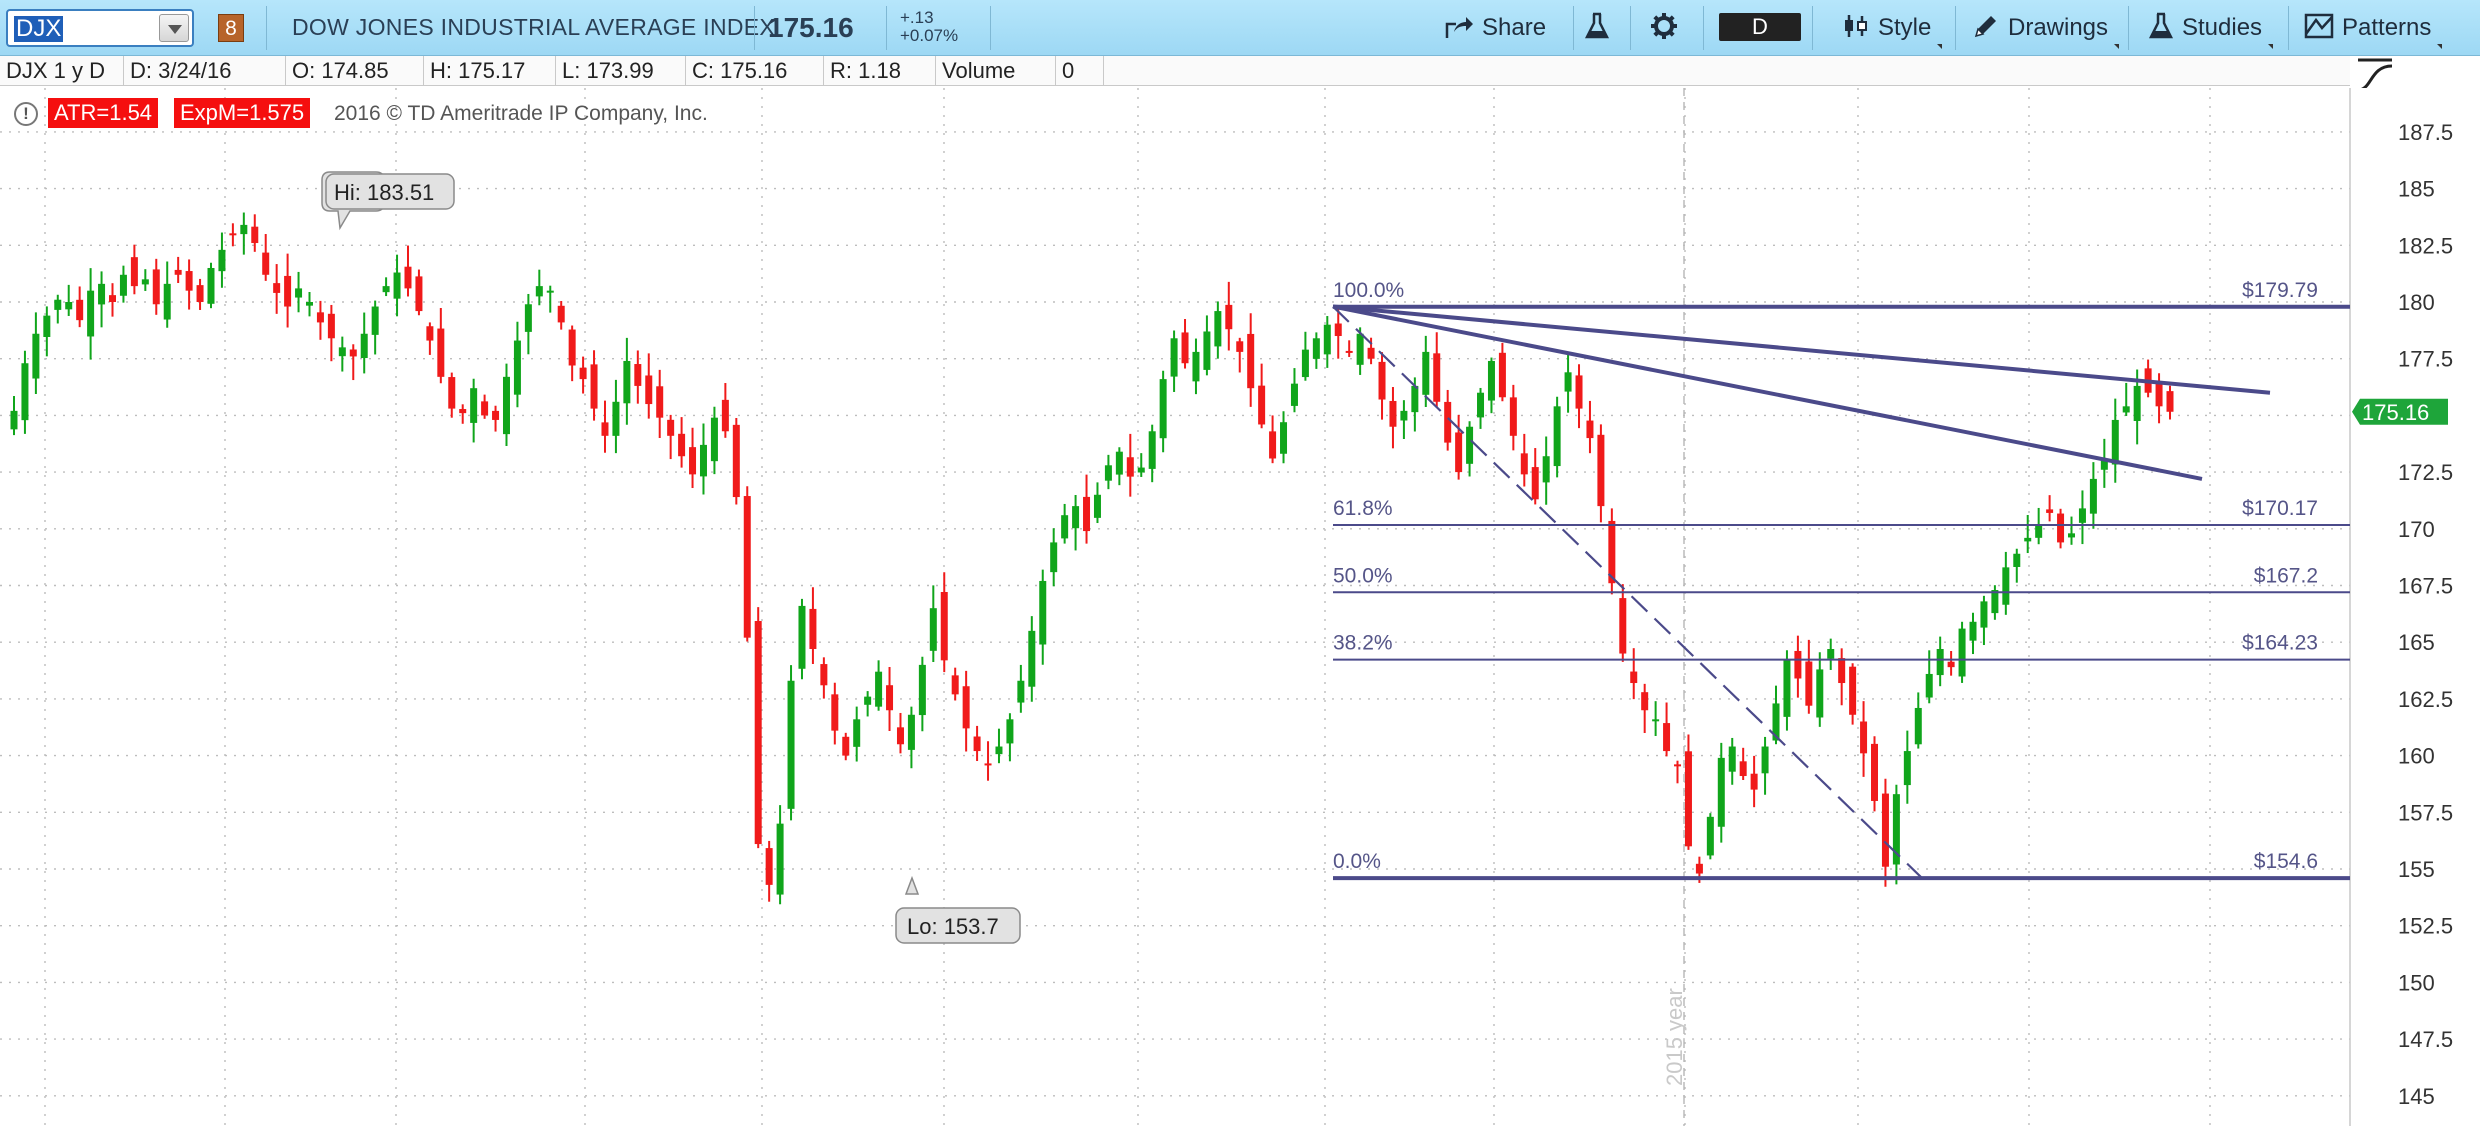  What do you see at coordinates (100, 28) in the screenshot?
I see `symbol-input: DJX` at bounding box center [100, 28].